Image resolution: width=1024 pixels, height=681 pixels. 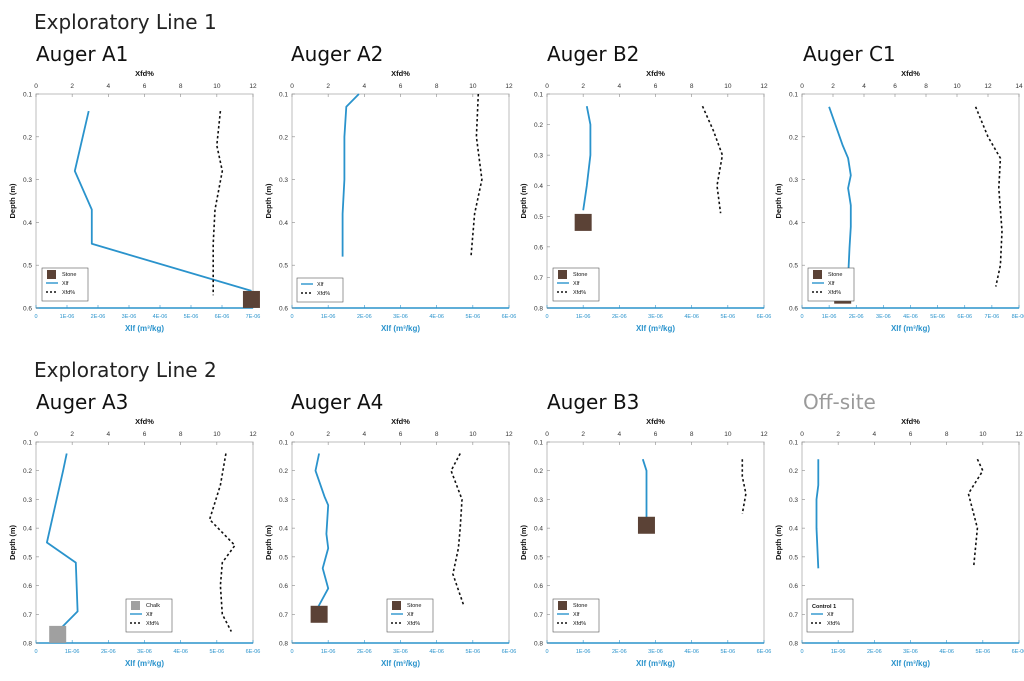 What do you see at coordinates (593, 402) in the screenshot?
I see `panel-label-auger-b3: Auger B3` at bounding box center [593, 402].